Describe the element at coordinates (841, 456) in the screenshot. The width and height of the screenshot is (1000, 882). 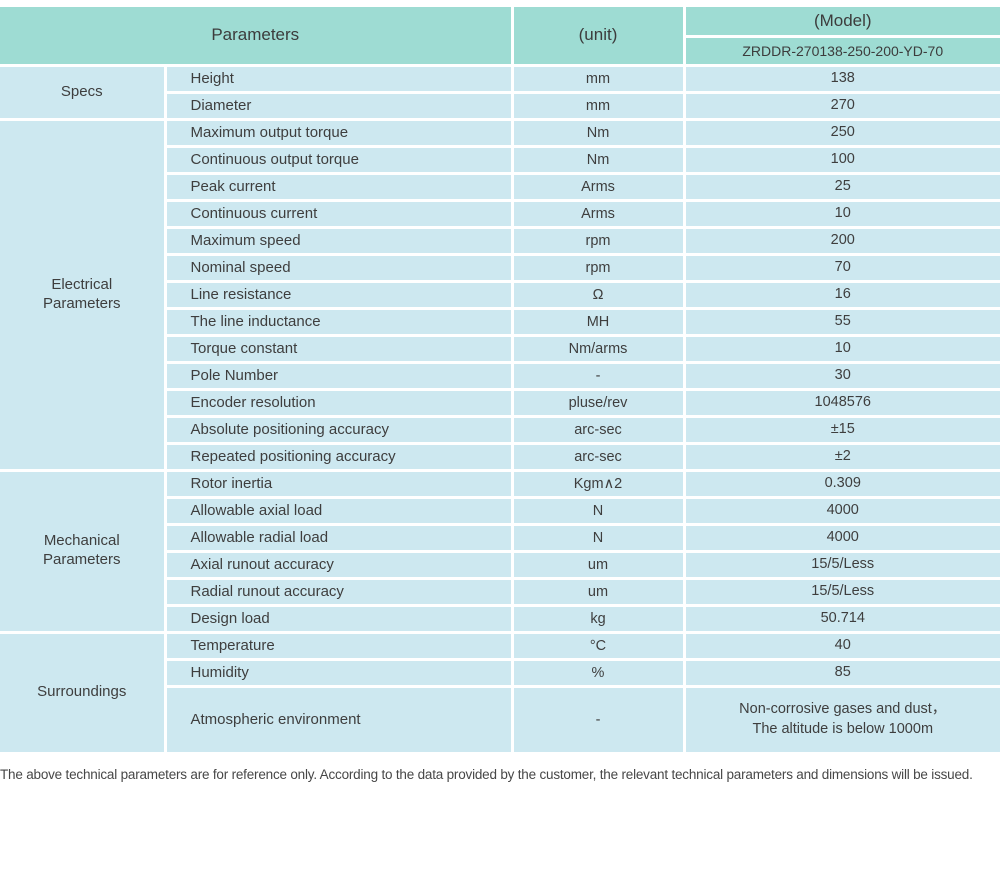
I see `value-cell: ±2` at that location.